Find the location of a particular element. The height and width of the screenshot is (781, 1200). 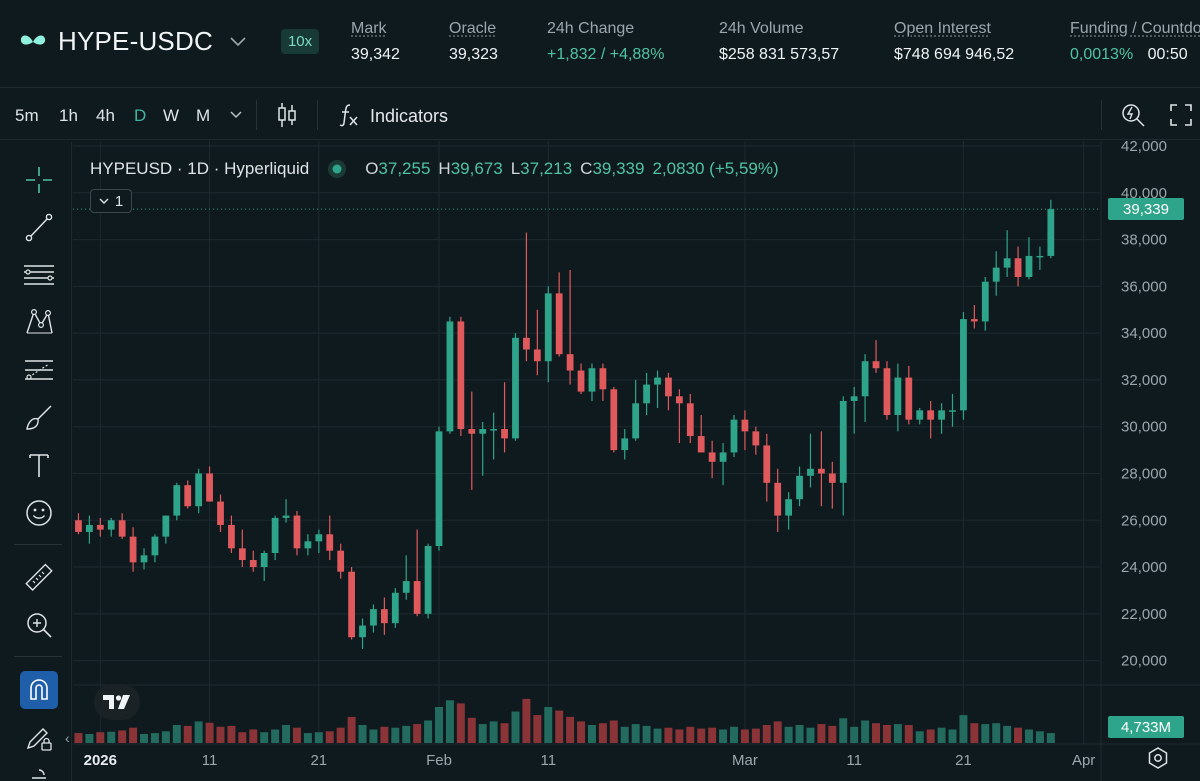

x-tick-label: Apr is located at coordinates (1083, 760).